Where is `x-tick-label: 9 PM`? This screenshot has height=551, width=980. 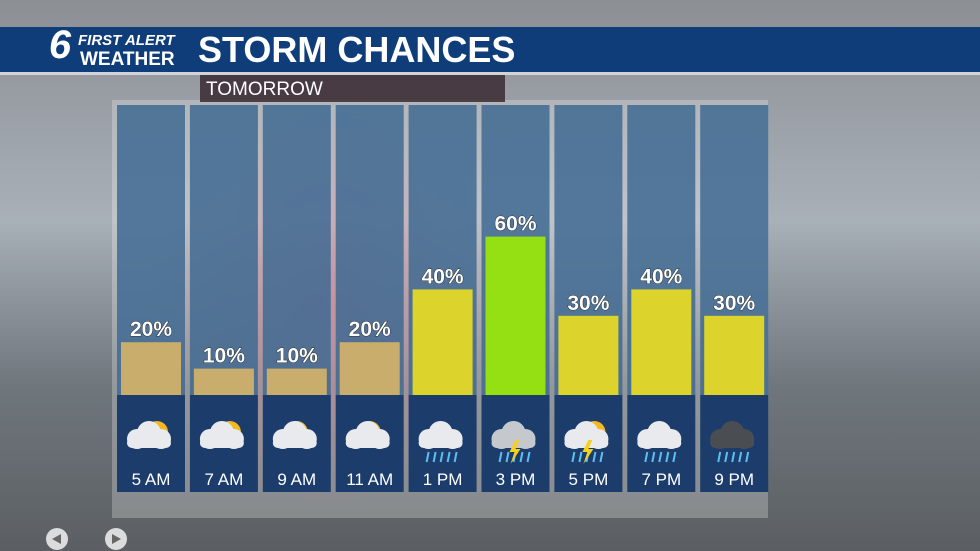
x-tick-label: 9 PM is located at coordinates (734, 479).